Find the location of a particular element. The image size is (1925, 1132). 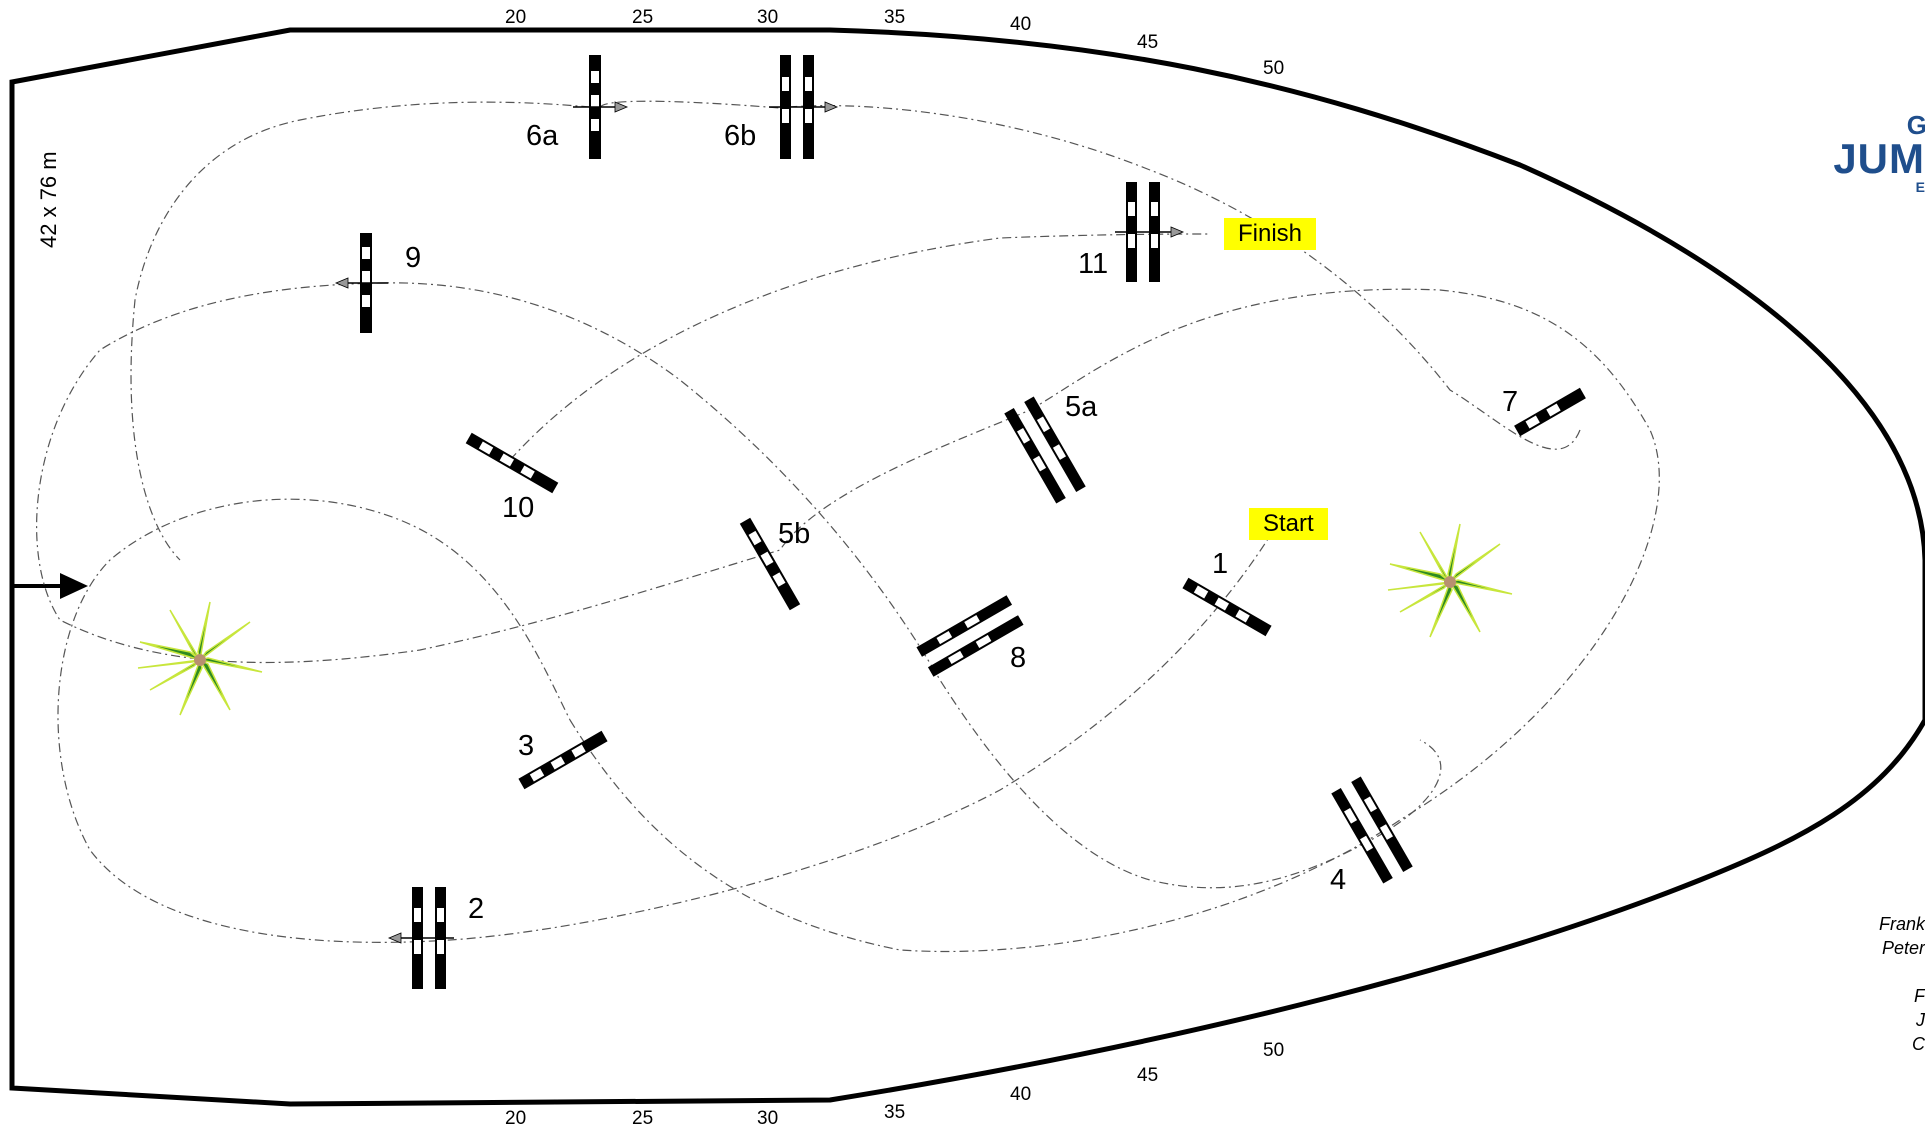

finish-tag: Finish is located at coordinates (1270, 234).